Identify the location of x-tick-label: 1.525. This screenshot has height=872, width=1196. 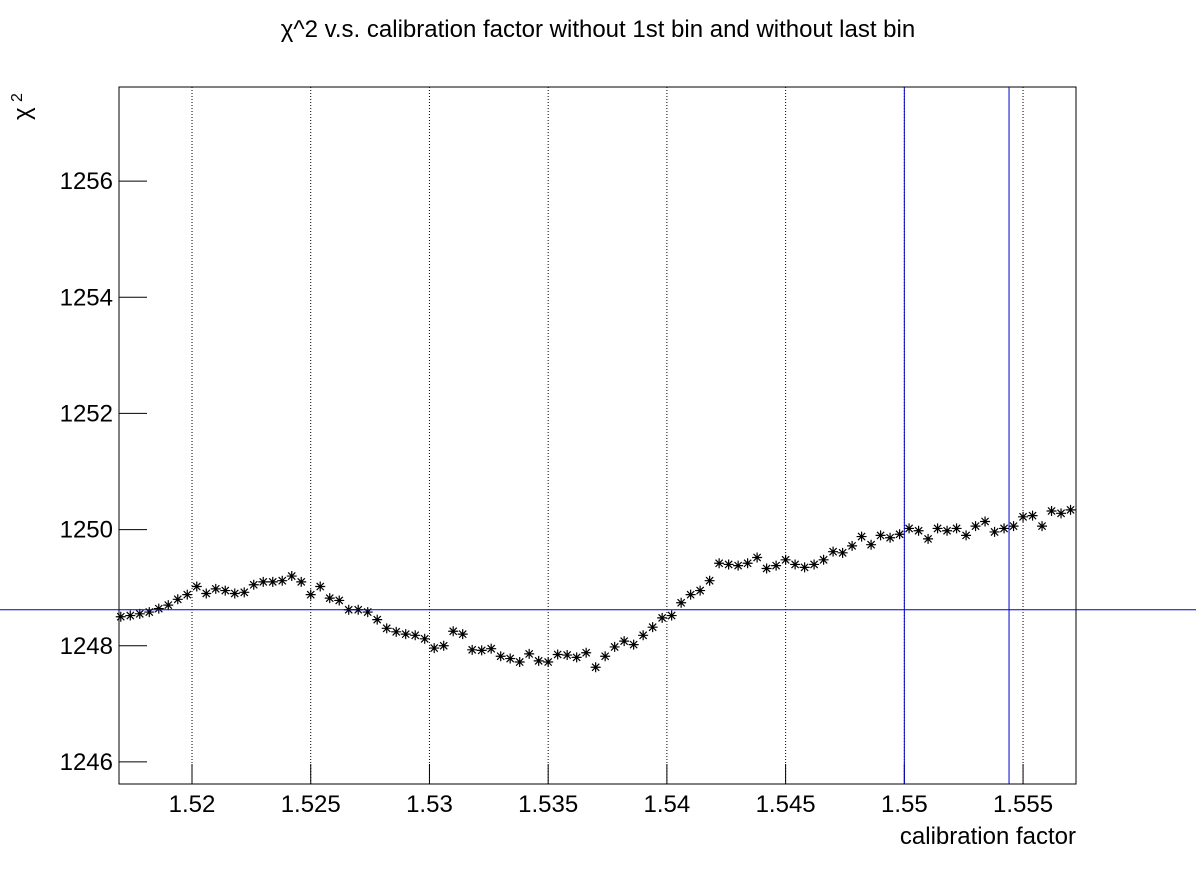
(311, 804).